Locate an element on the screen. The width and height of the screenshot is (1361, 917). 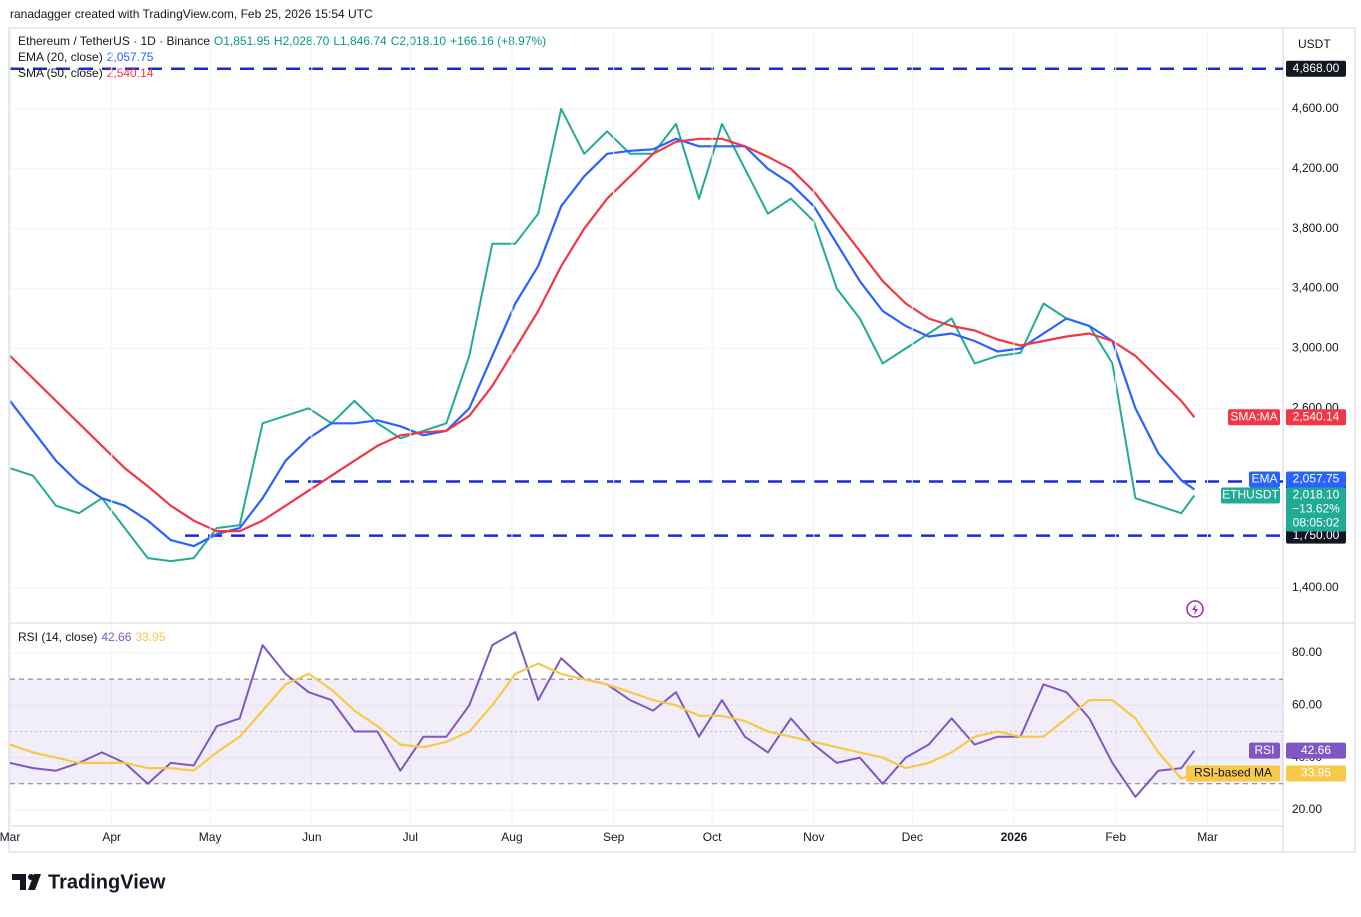
series-name: RSI is located at coordinates (1264, 750).